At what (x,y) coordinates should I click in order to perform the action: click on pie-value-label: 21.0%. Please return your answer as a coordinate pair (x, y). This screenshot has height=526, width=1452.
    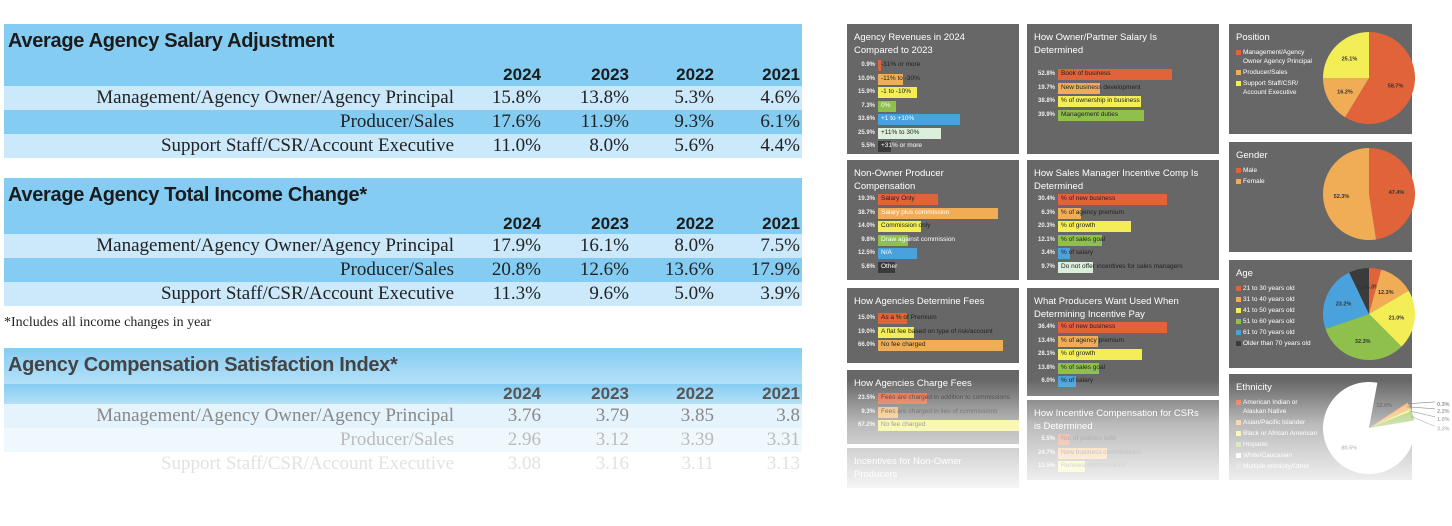
    Looking at the image, I should click on (1397, 319).